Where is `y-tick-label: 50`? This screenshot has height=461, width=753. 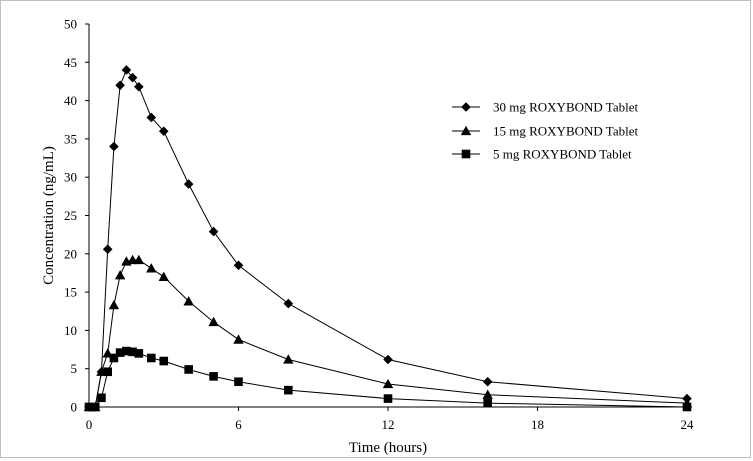
y-tick-label: 50 is located at coordinates (70, 24).